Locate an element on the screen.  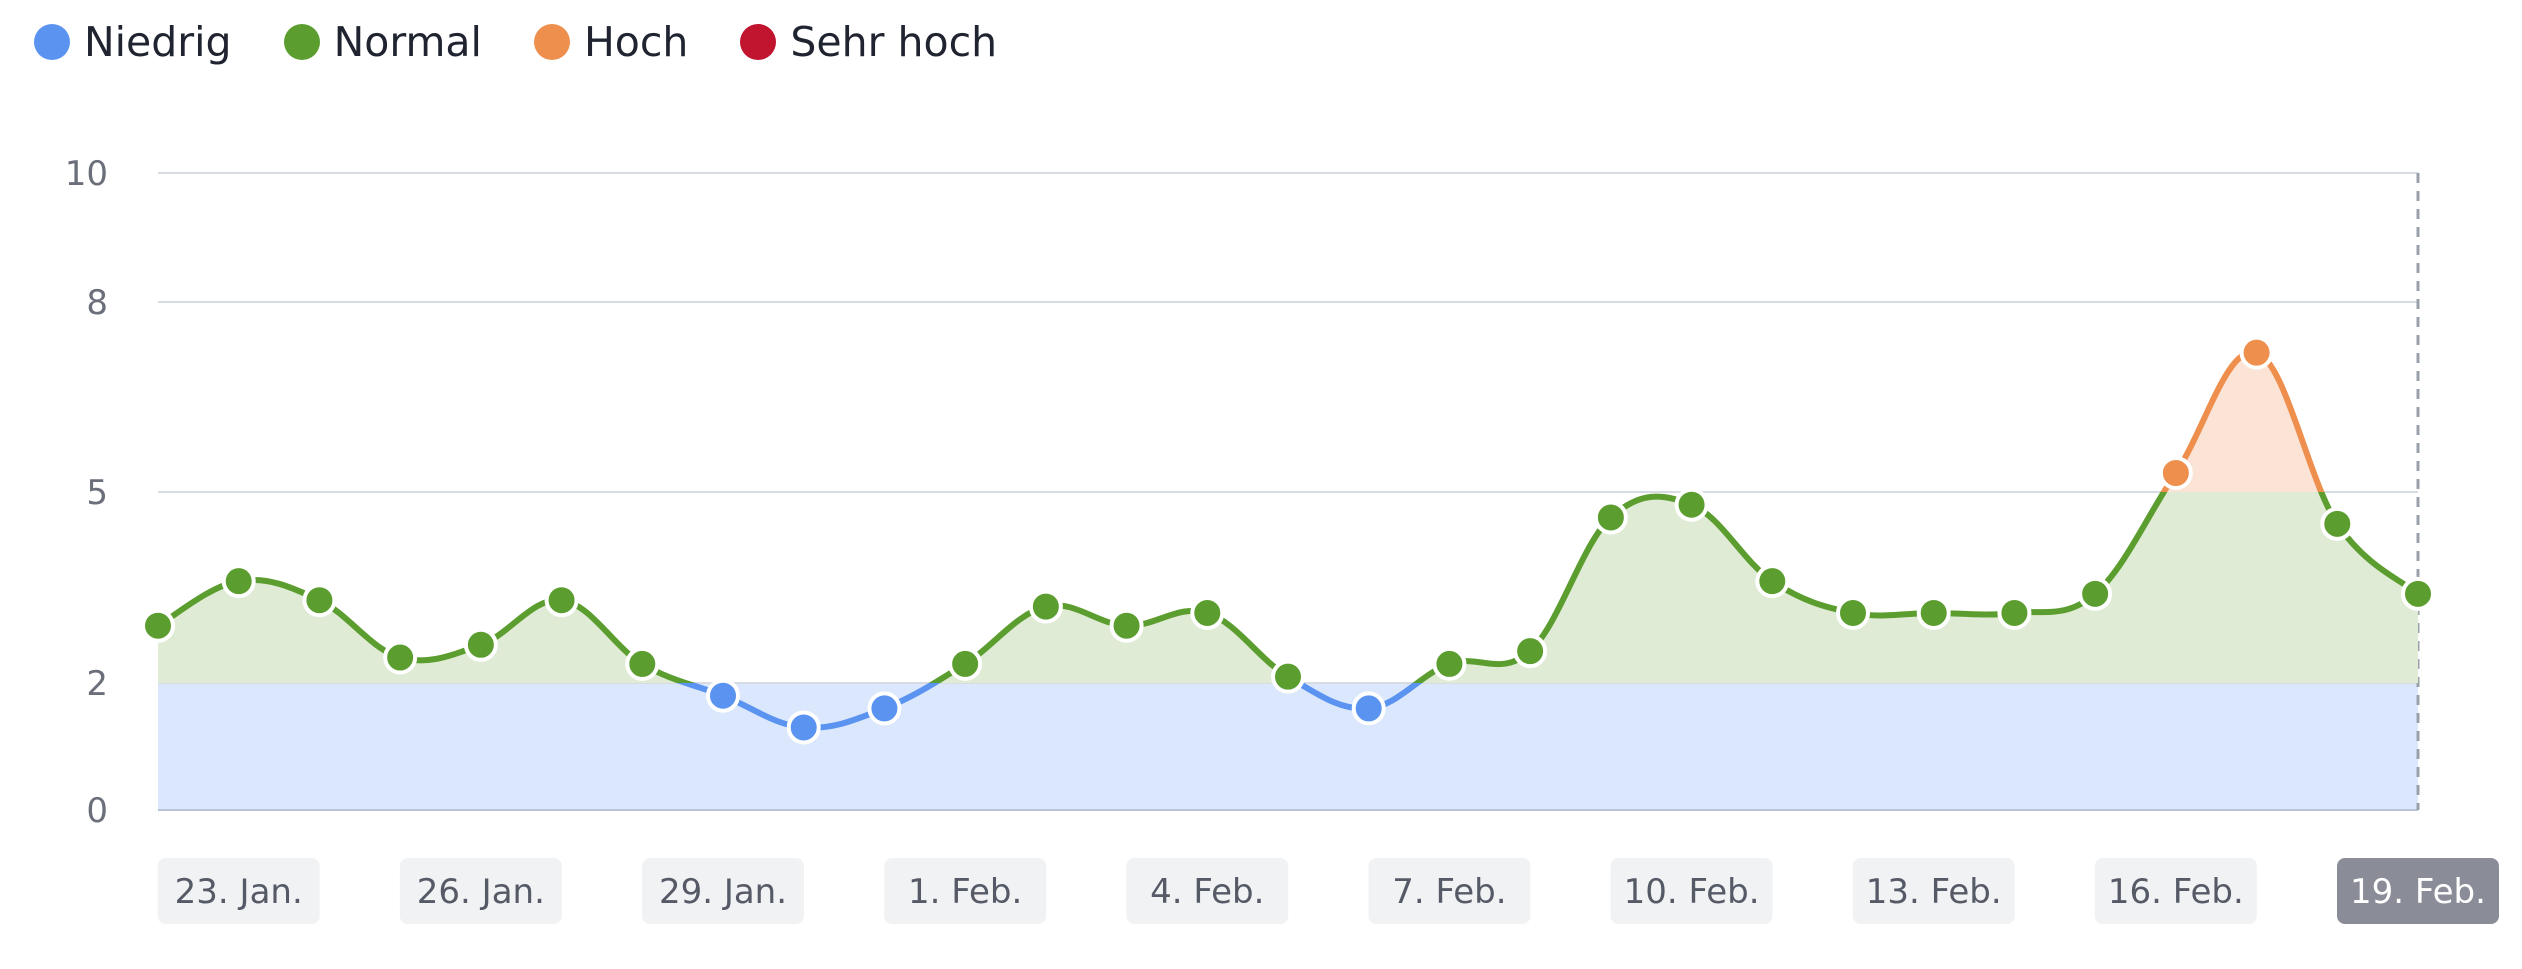
x-tick: 7. Feb. is located at coordinates (1449, 891).